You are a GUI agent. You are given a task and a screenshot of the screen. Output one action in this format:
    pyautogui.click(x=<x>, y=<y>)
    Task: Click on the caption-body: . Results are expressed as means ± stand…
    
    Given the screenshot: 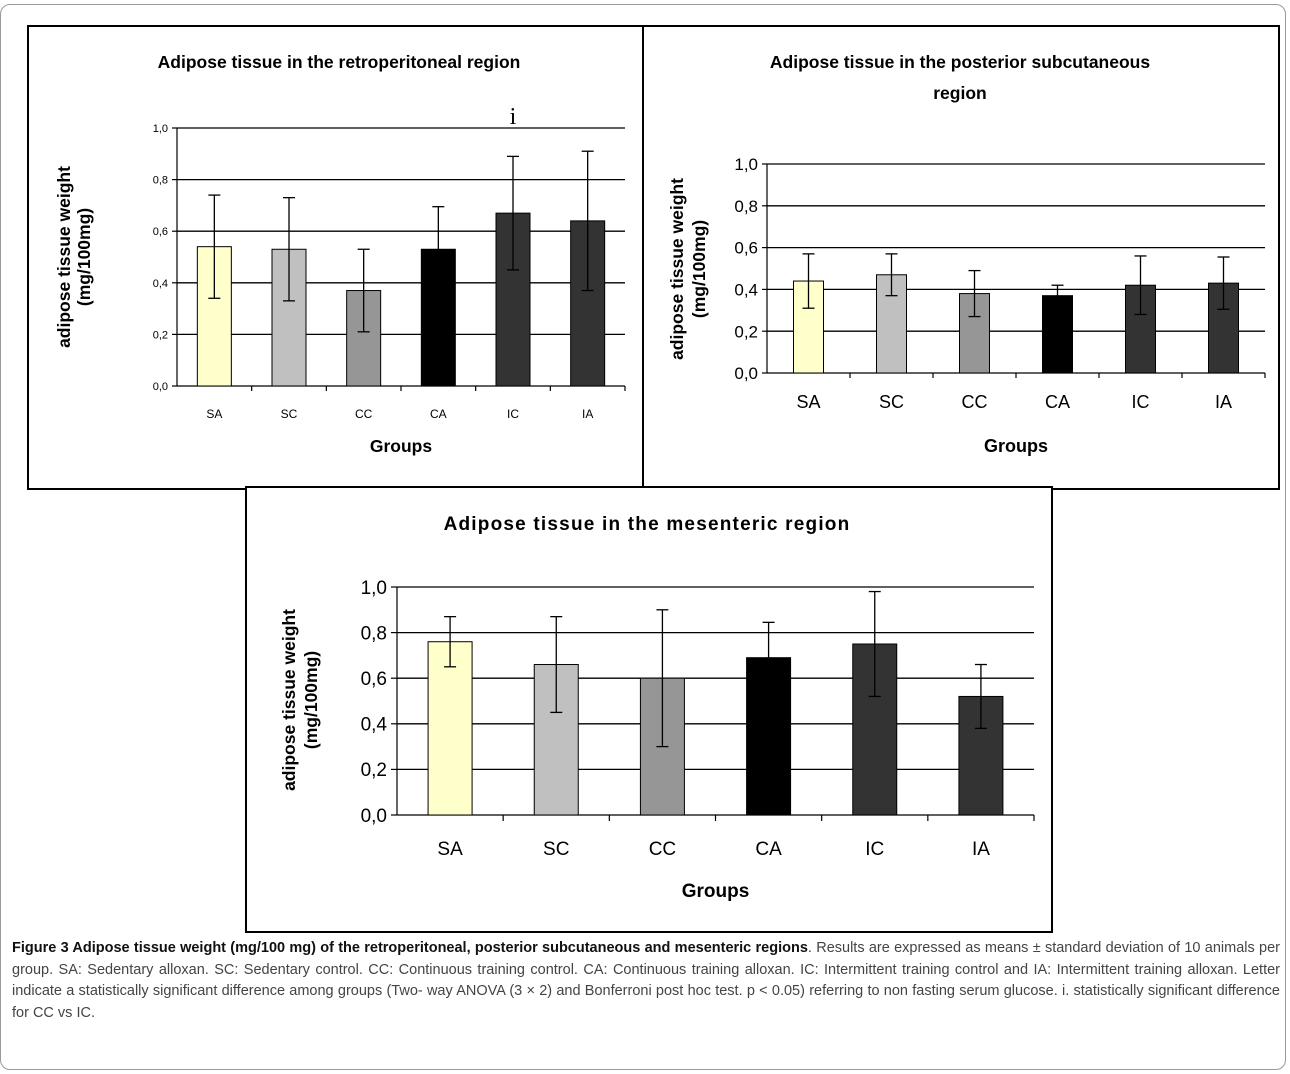 What is the action you would take?
    pyautogui.click(x=646, y=980)
    